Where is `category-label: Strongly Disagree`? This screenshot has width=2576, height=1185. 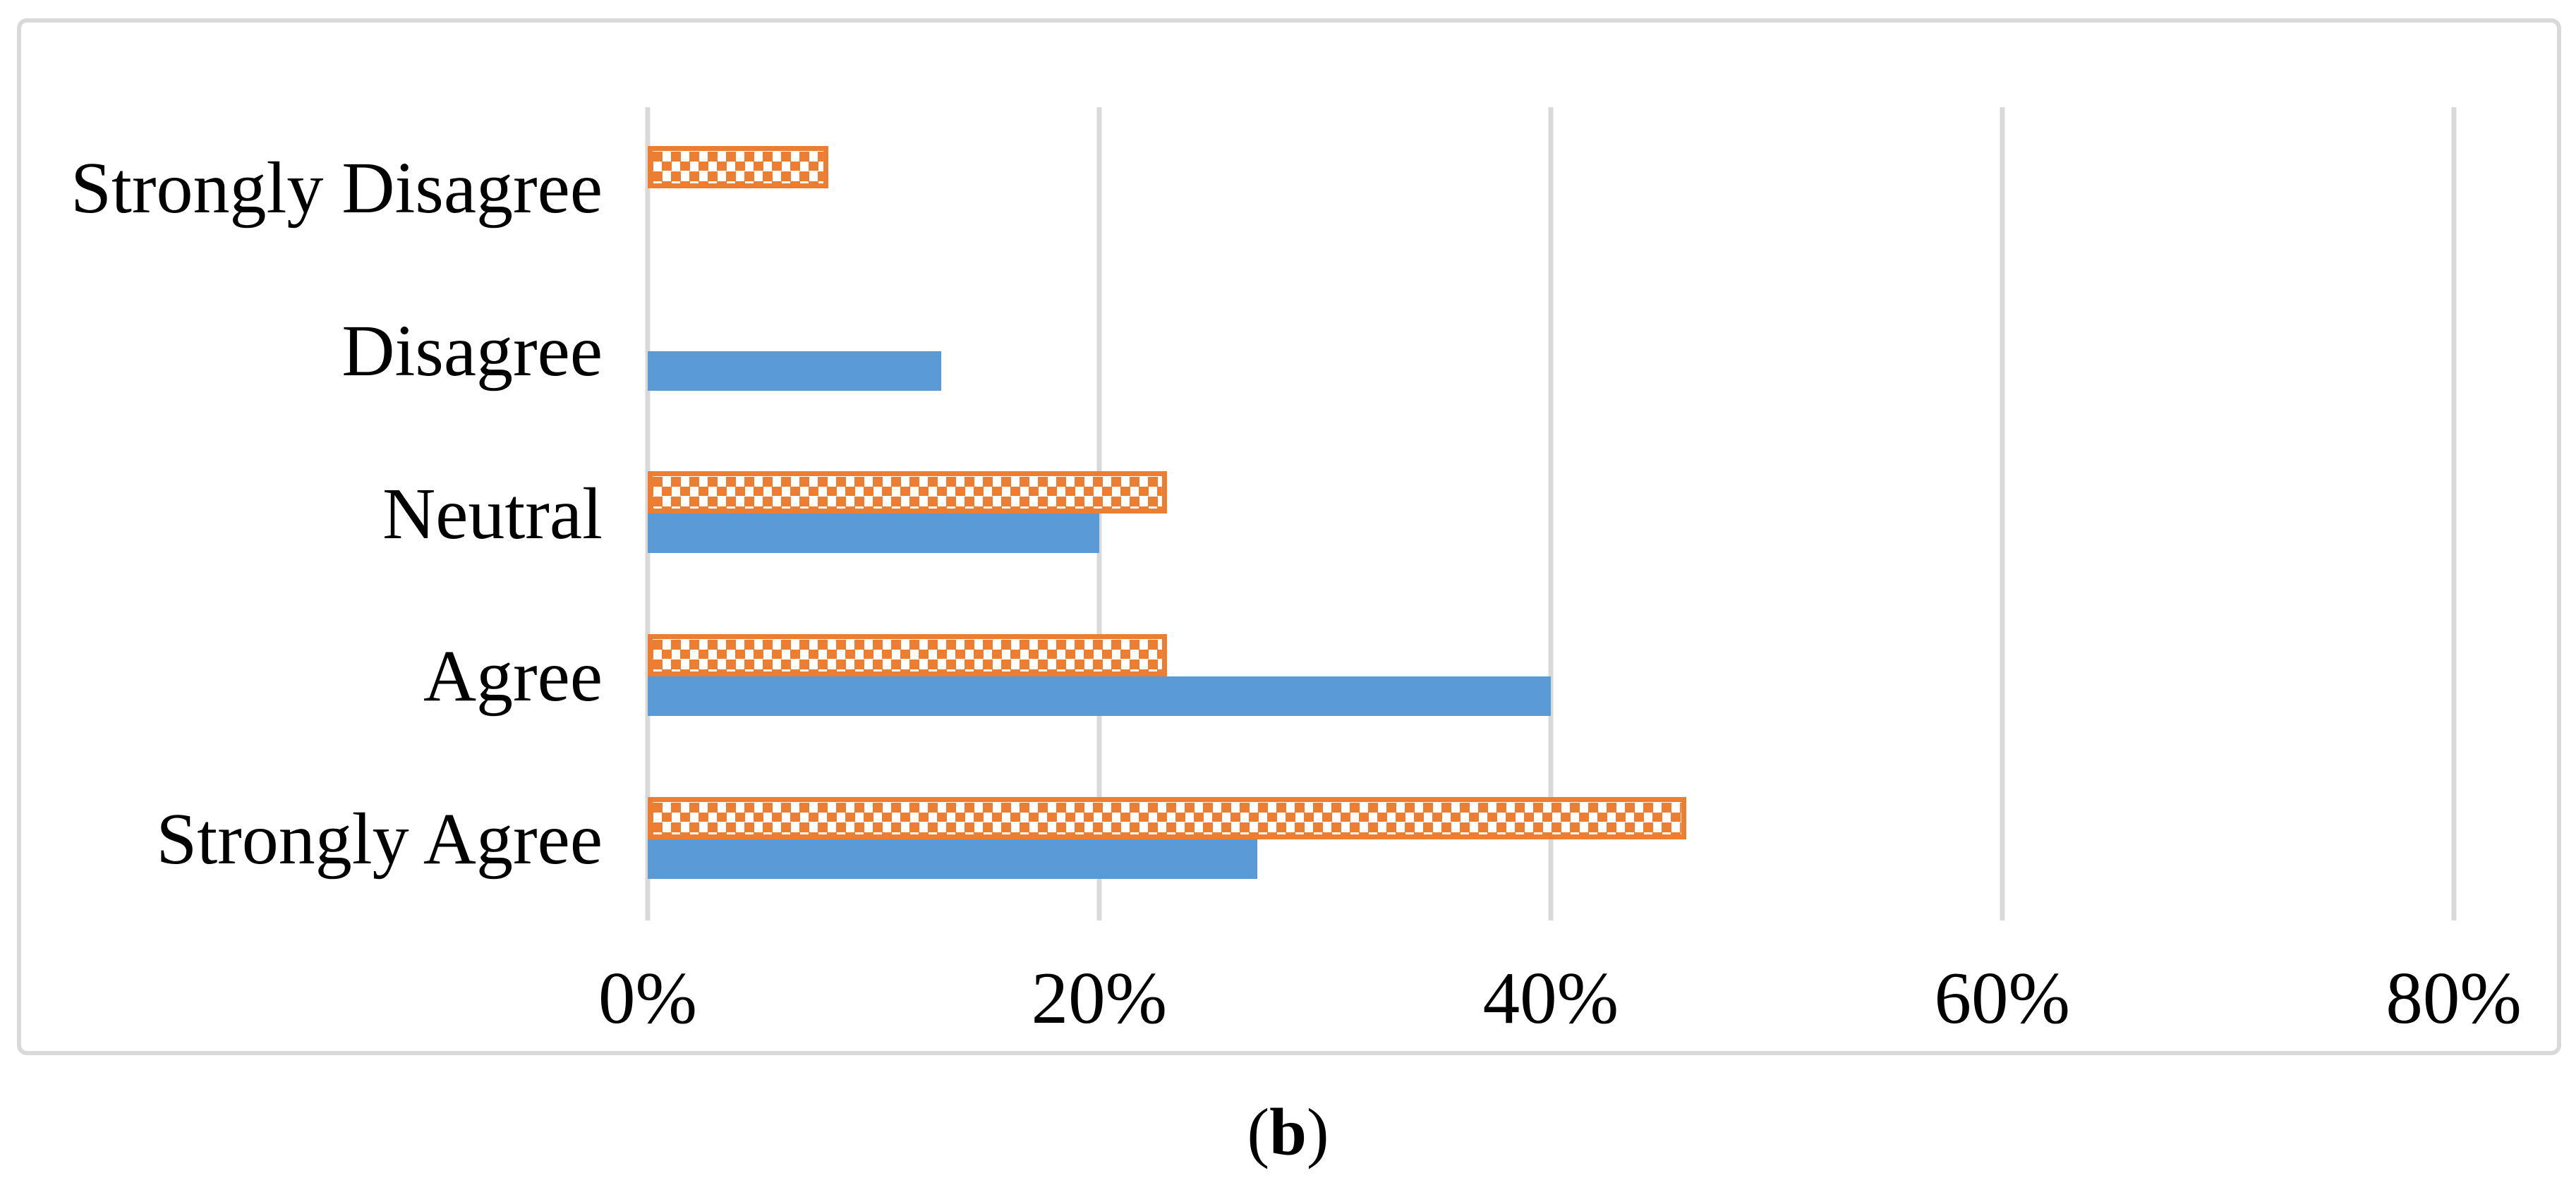 category-label: Strongly Disagree is located at coordinates (337, 188).